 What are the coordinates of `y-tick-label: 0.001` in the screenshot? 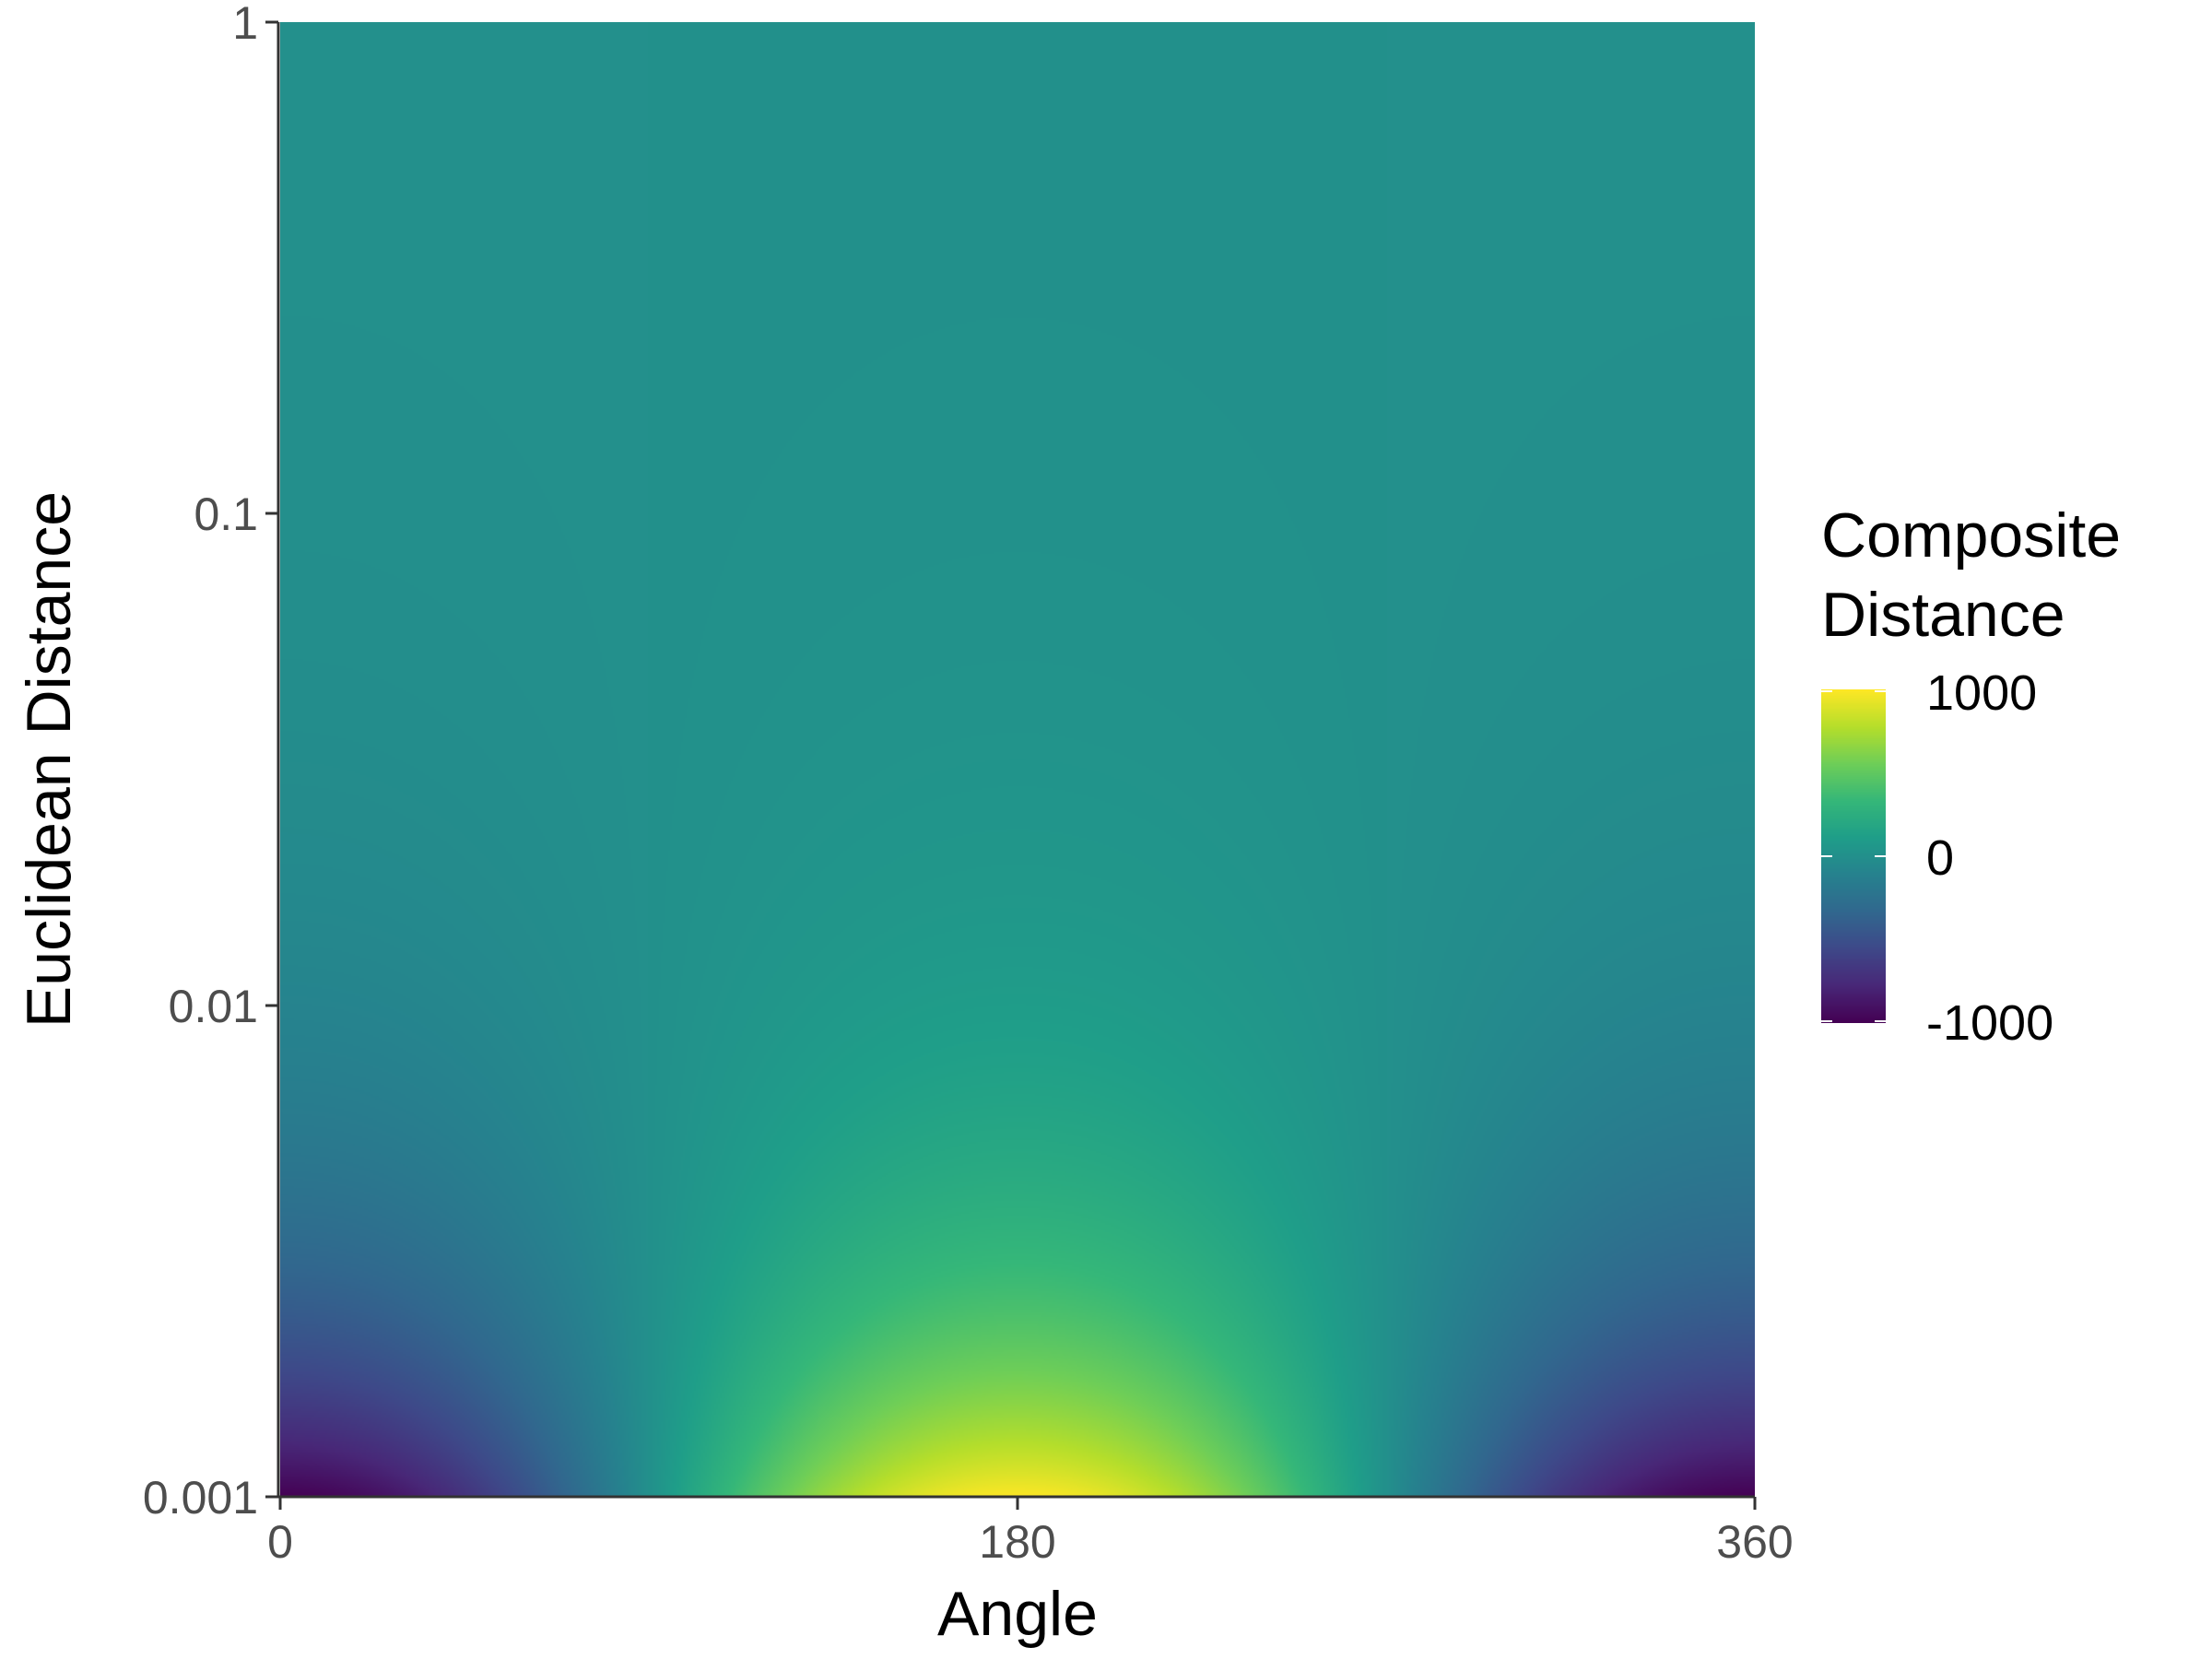 It's located at (200, 1498).